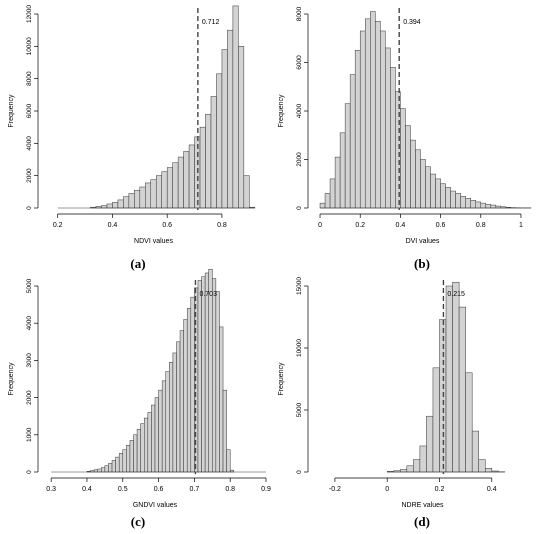  What do you see at coordinates (422, 505) in the screenshot?
I see `panel-4-x-axis-label: NDRE values` at bounding box center [422, 505].